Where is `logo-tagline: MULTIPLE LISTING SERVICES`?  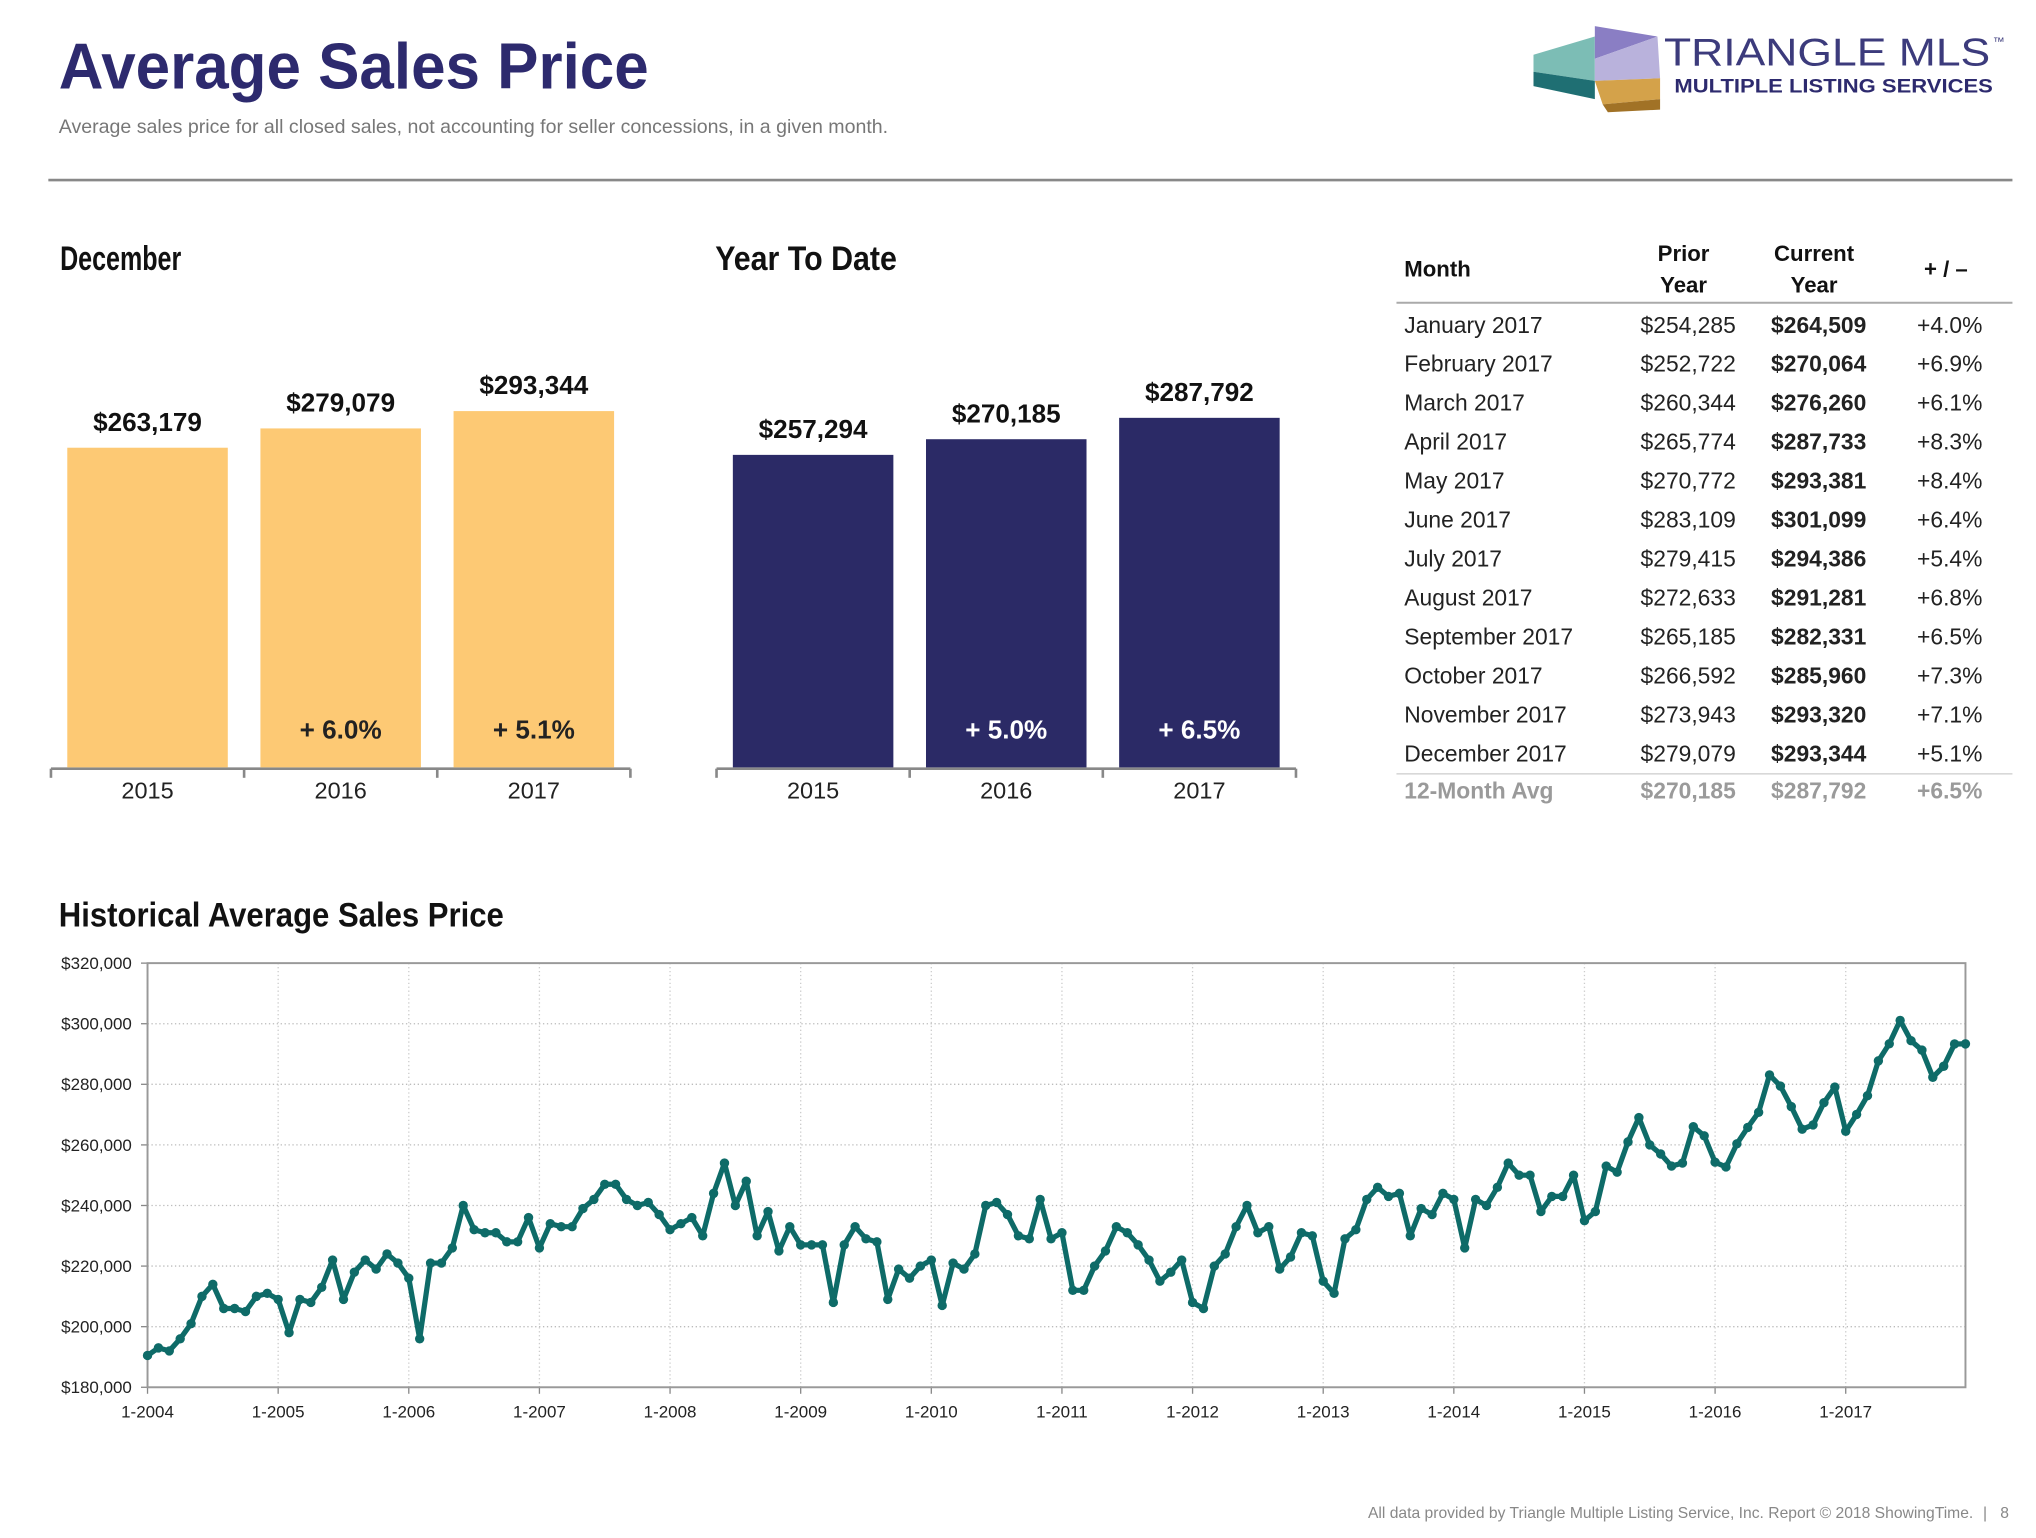 logo-tagline: MULTIPLE LISTING SERVICES is located at coordinates (1833, 87).